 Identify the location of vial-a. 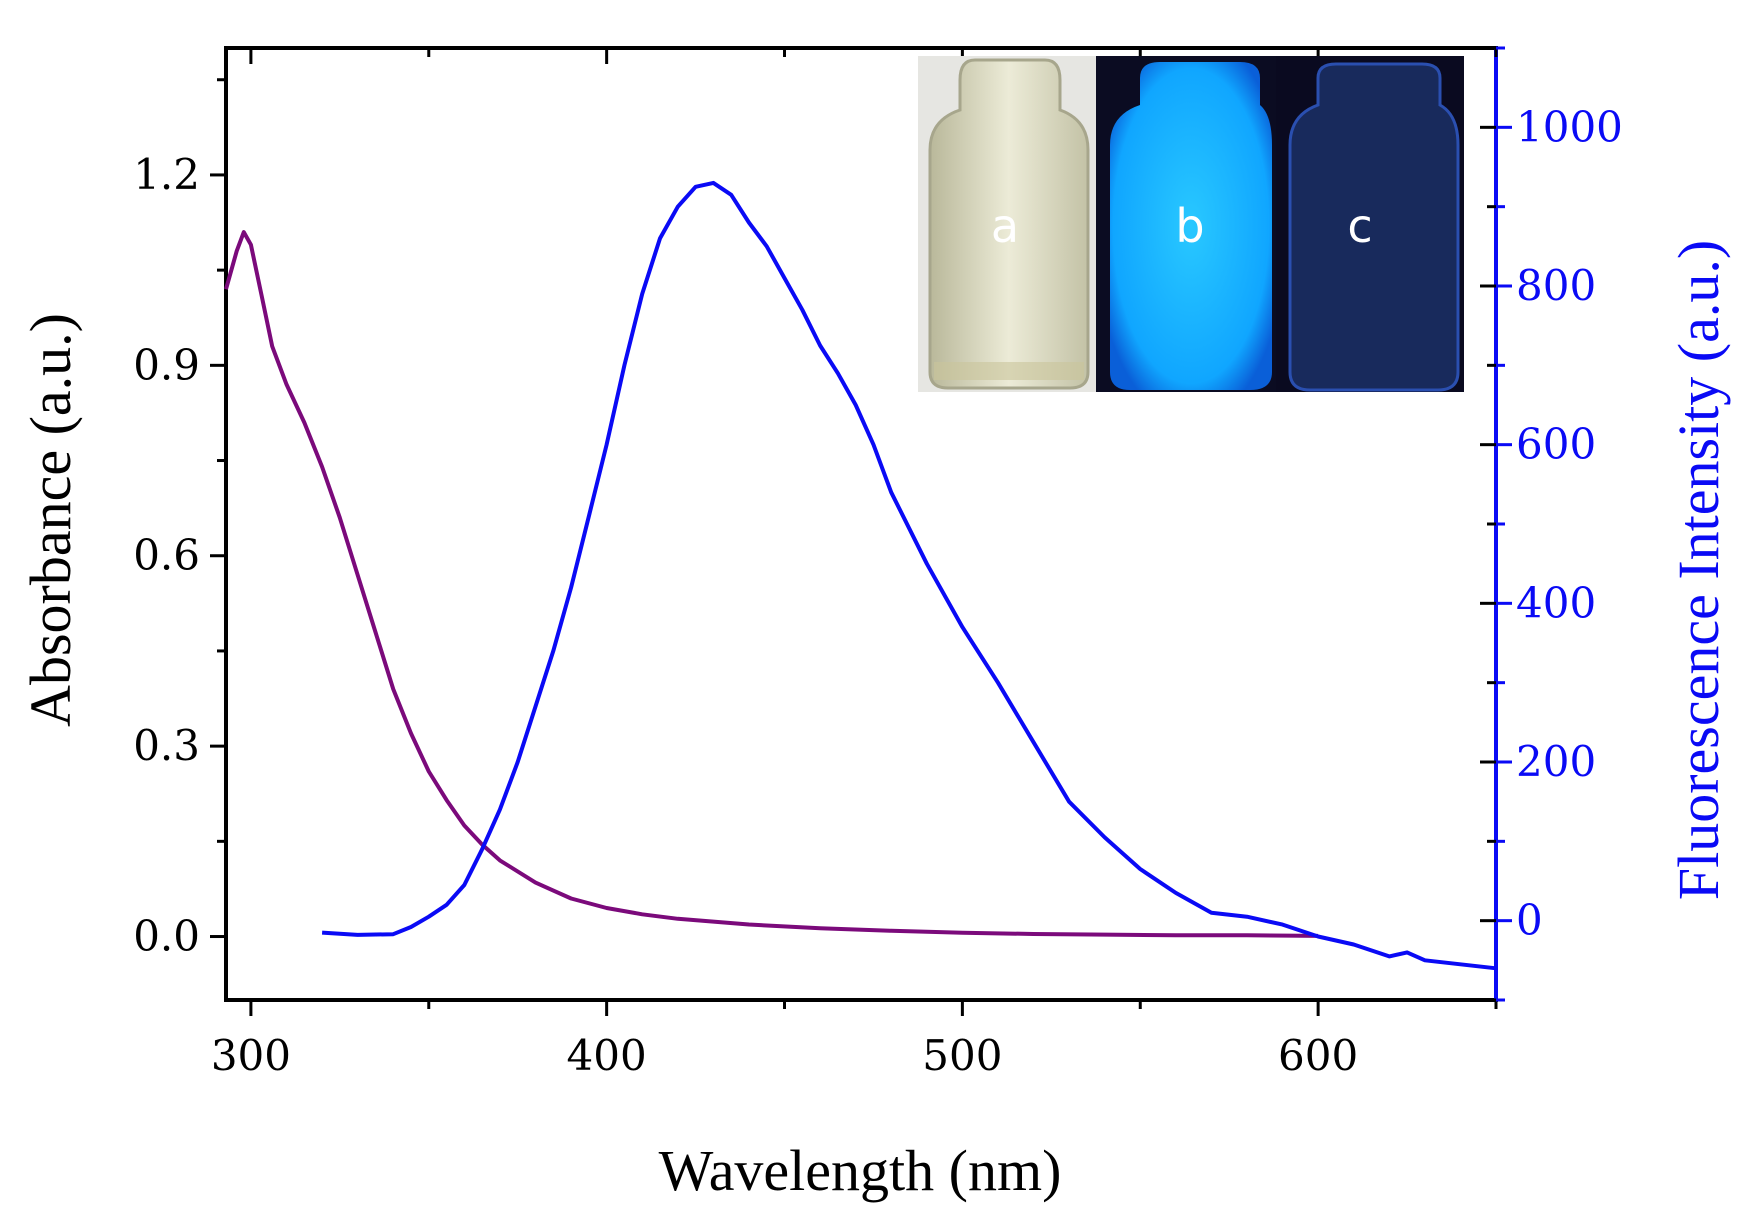
(1009, 224).